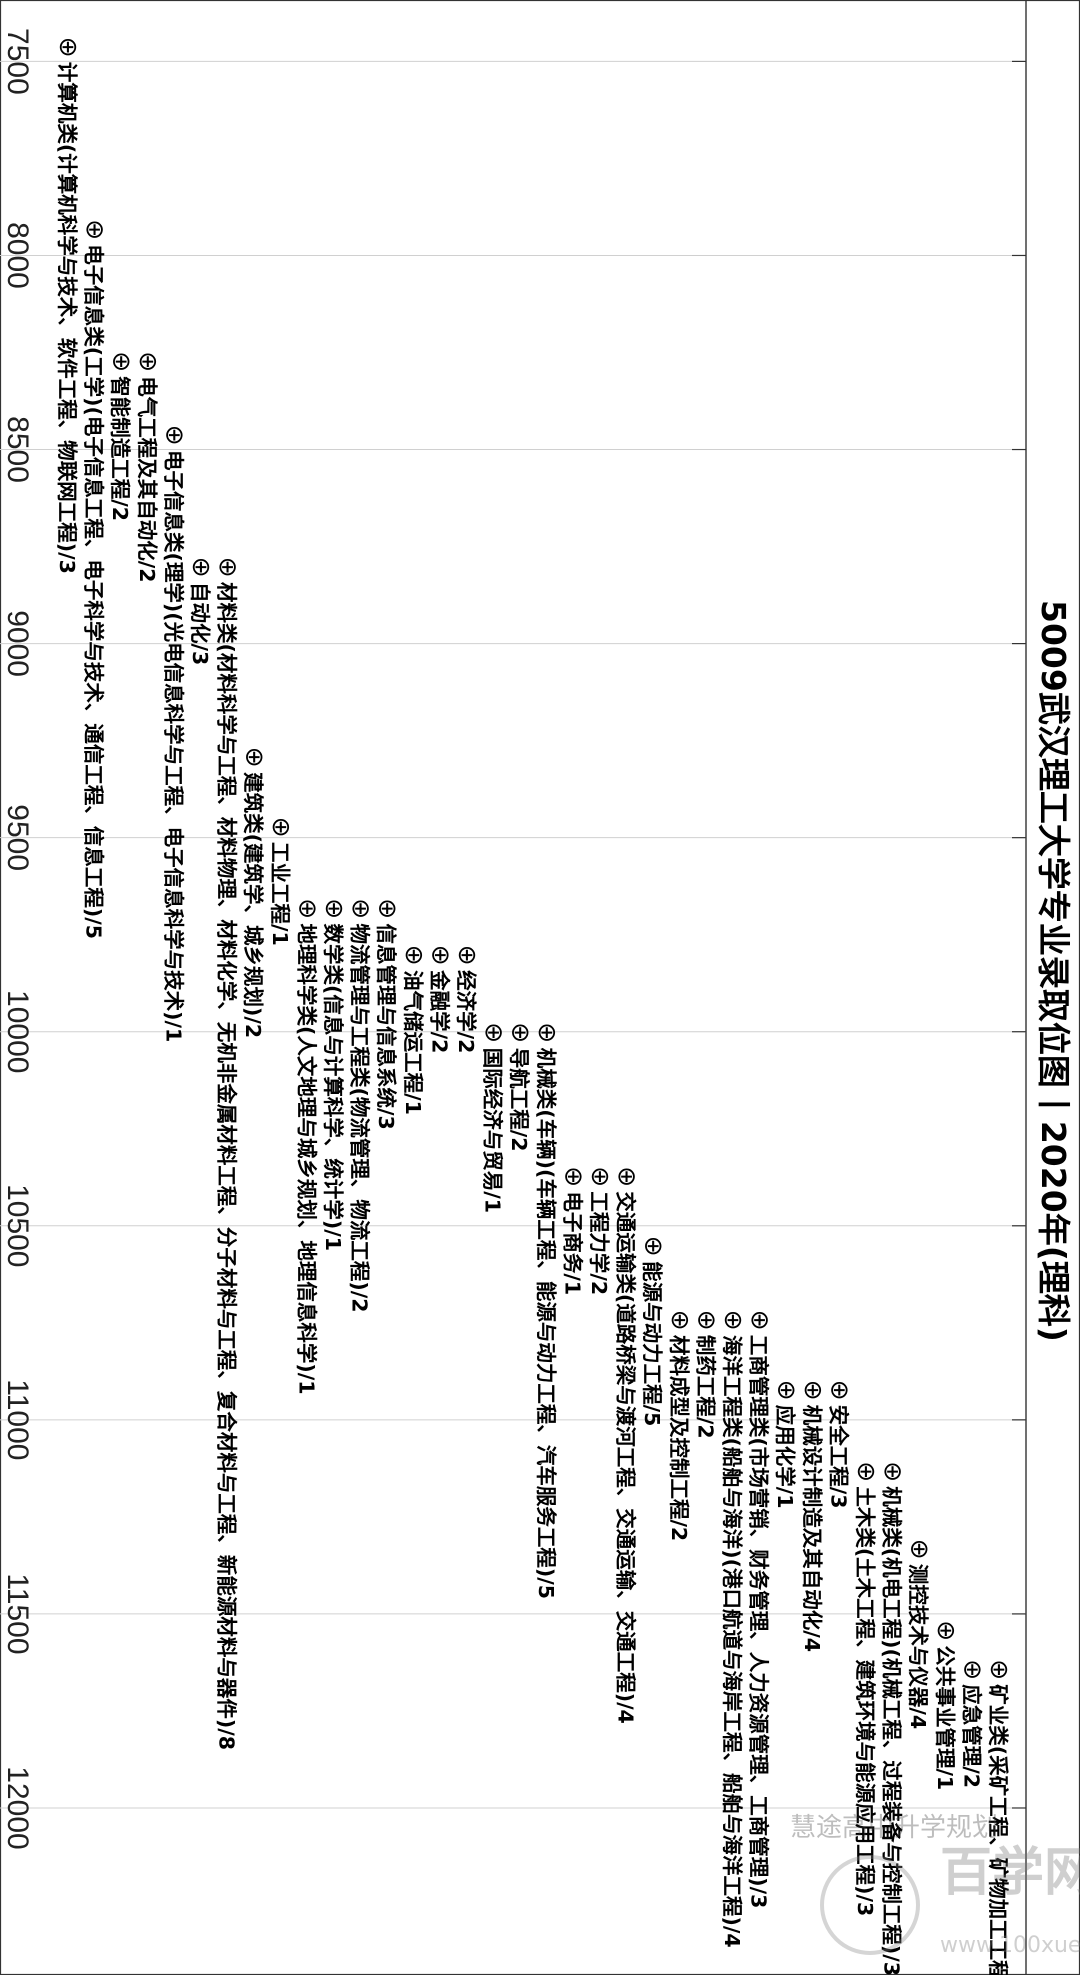 The height and width of the screenshot is (1975, 1080). I want to click on data-point: ⊕电子信息类(理学)(光电信息科学与工程、电子信息科学与技术)/1, so click(173, 731).